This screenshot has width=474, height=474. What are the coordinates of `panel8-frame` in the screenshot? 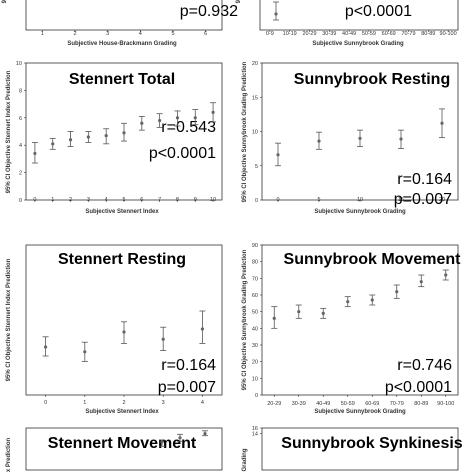 It's located at (360, 449).